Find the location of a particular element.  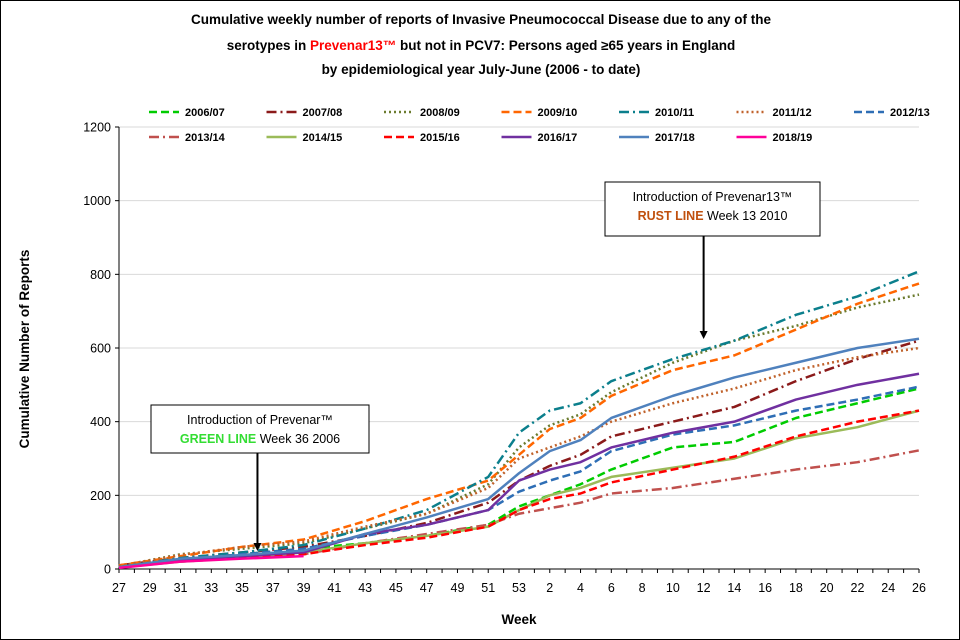

annotation-detail: Week 36 2006 is located at coordinates (298, 439).